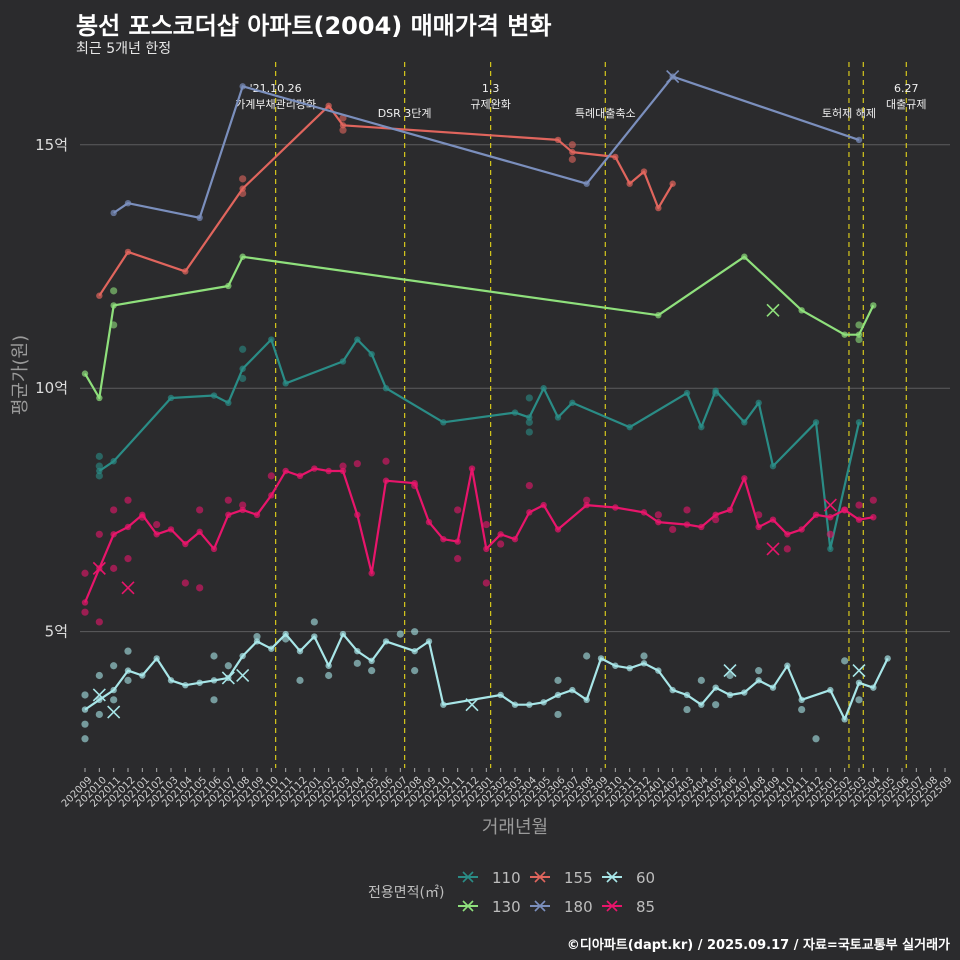  I want to click on legend-label-130: 130, so click(506, 907).